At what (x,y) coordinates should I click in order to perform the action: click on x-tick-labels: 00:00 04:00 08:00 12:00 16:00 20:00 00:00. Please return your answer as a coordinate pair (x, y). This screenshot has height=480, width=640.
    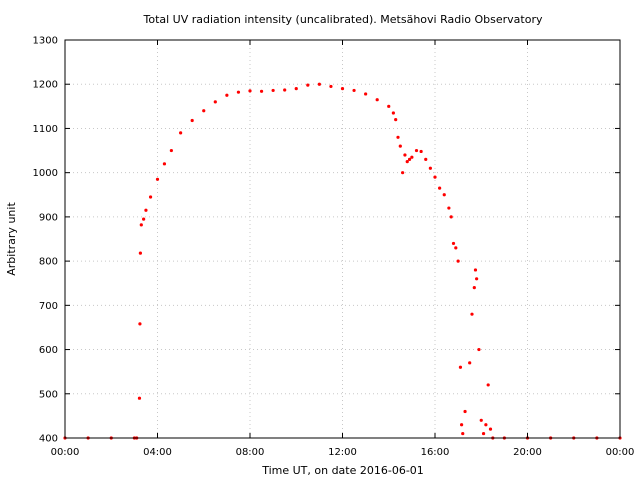
    Looking at the image, I should click on (343, 452).